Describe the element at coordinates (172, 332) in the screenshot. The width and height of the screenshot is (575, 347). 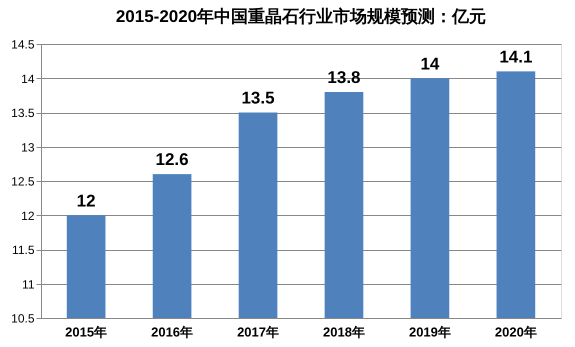
I see `x-tick-label: 2016年` at that location.